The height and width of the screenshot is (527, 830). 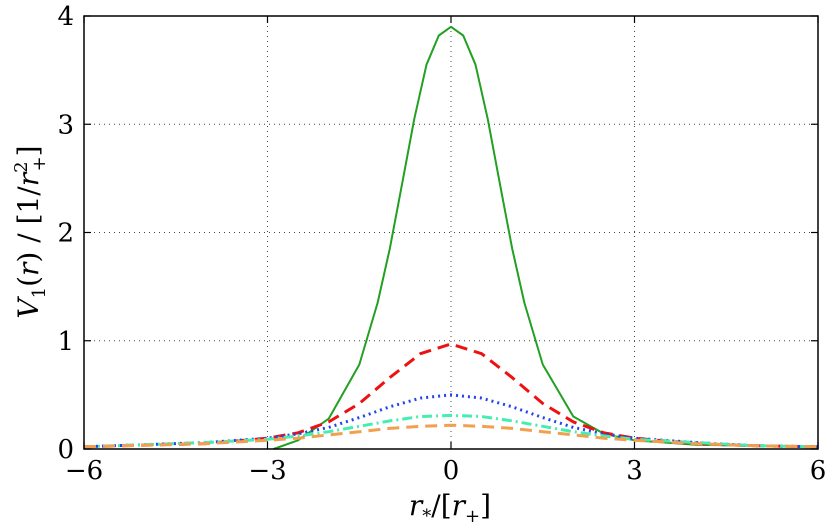 I want to click on y-tick-label-0: 0, so click(x=65, y=450).